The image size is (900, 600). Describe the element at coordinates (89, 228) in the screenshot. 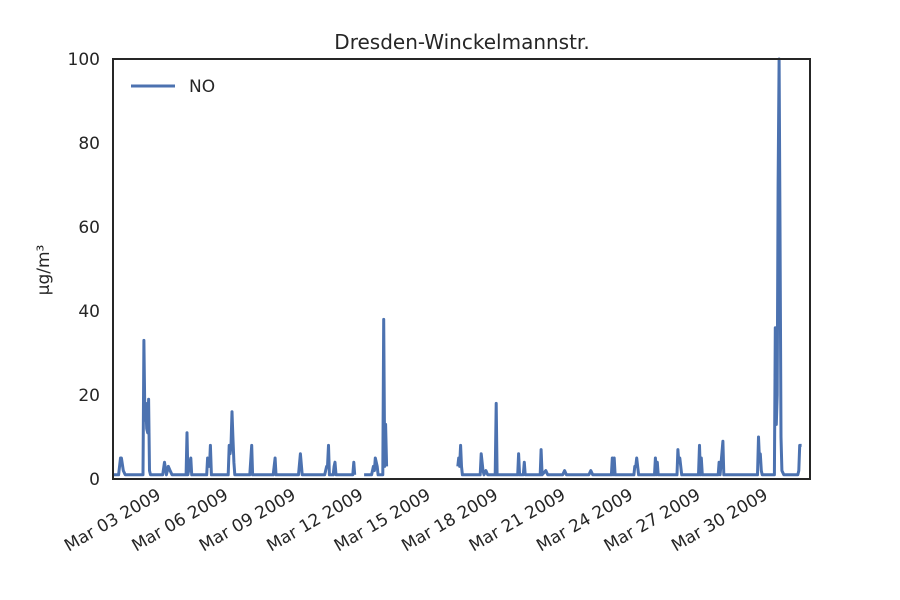

I see `y-tick-label: 60` at that location.